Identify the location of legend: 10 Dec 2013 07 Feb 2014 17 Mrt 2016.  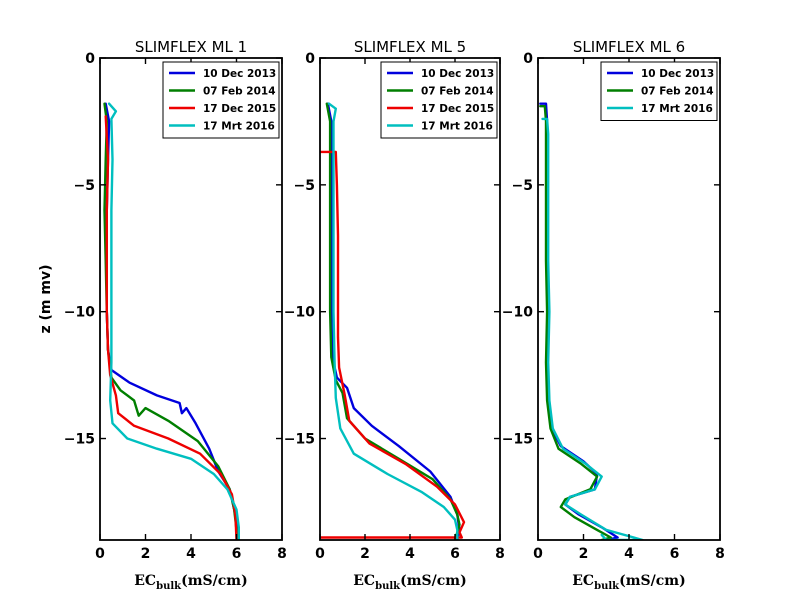
(659, 91).